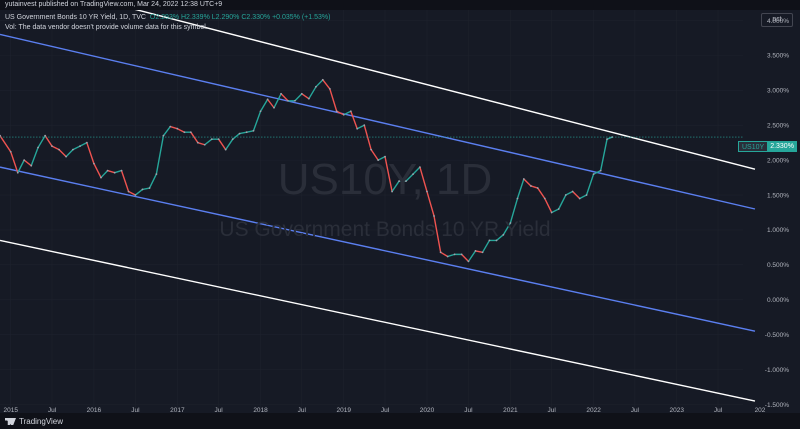 The width and height of the screenshot is (800, 429). What do you see at coordinates (778, 265) in the screenshot?
I see `y-tick-label: 0.500%` at bounding box center [778, 265].